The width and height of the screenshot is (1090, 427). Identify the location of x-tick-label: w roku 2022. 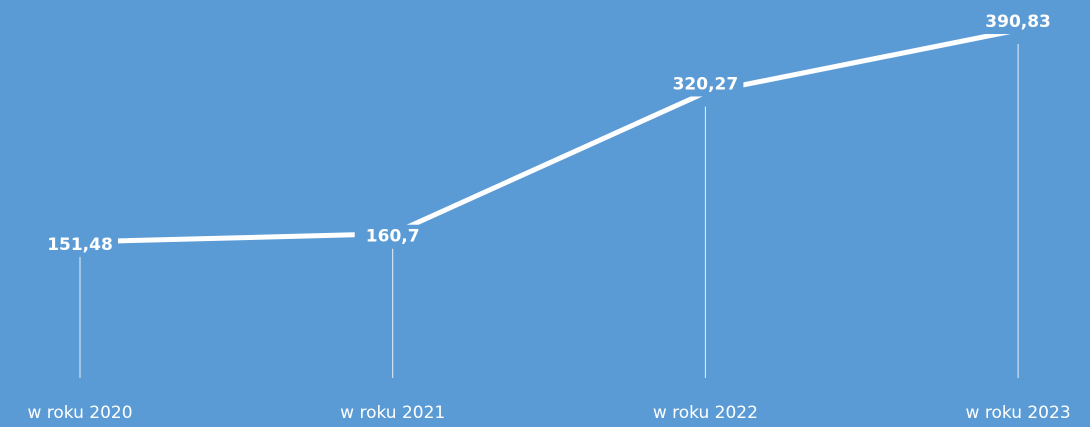
(705, 413).